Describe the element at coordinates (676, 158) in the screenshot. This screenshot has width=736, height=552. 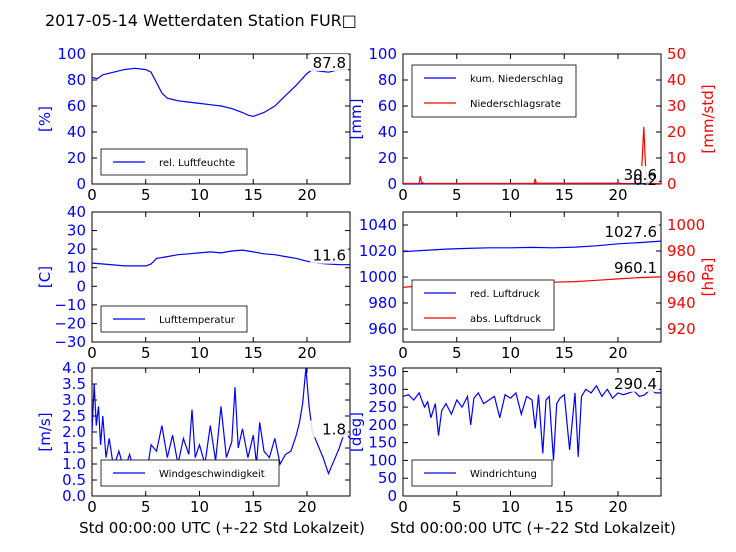
I see `precip-y-tick-label-right: 10` at that location.